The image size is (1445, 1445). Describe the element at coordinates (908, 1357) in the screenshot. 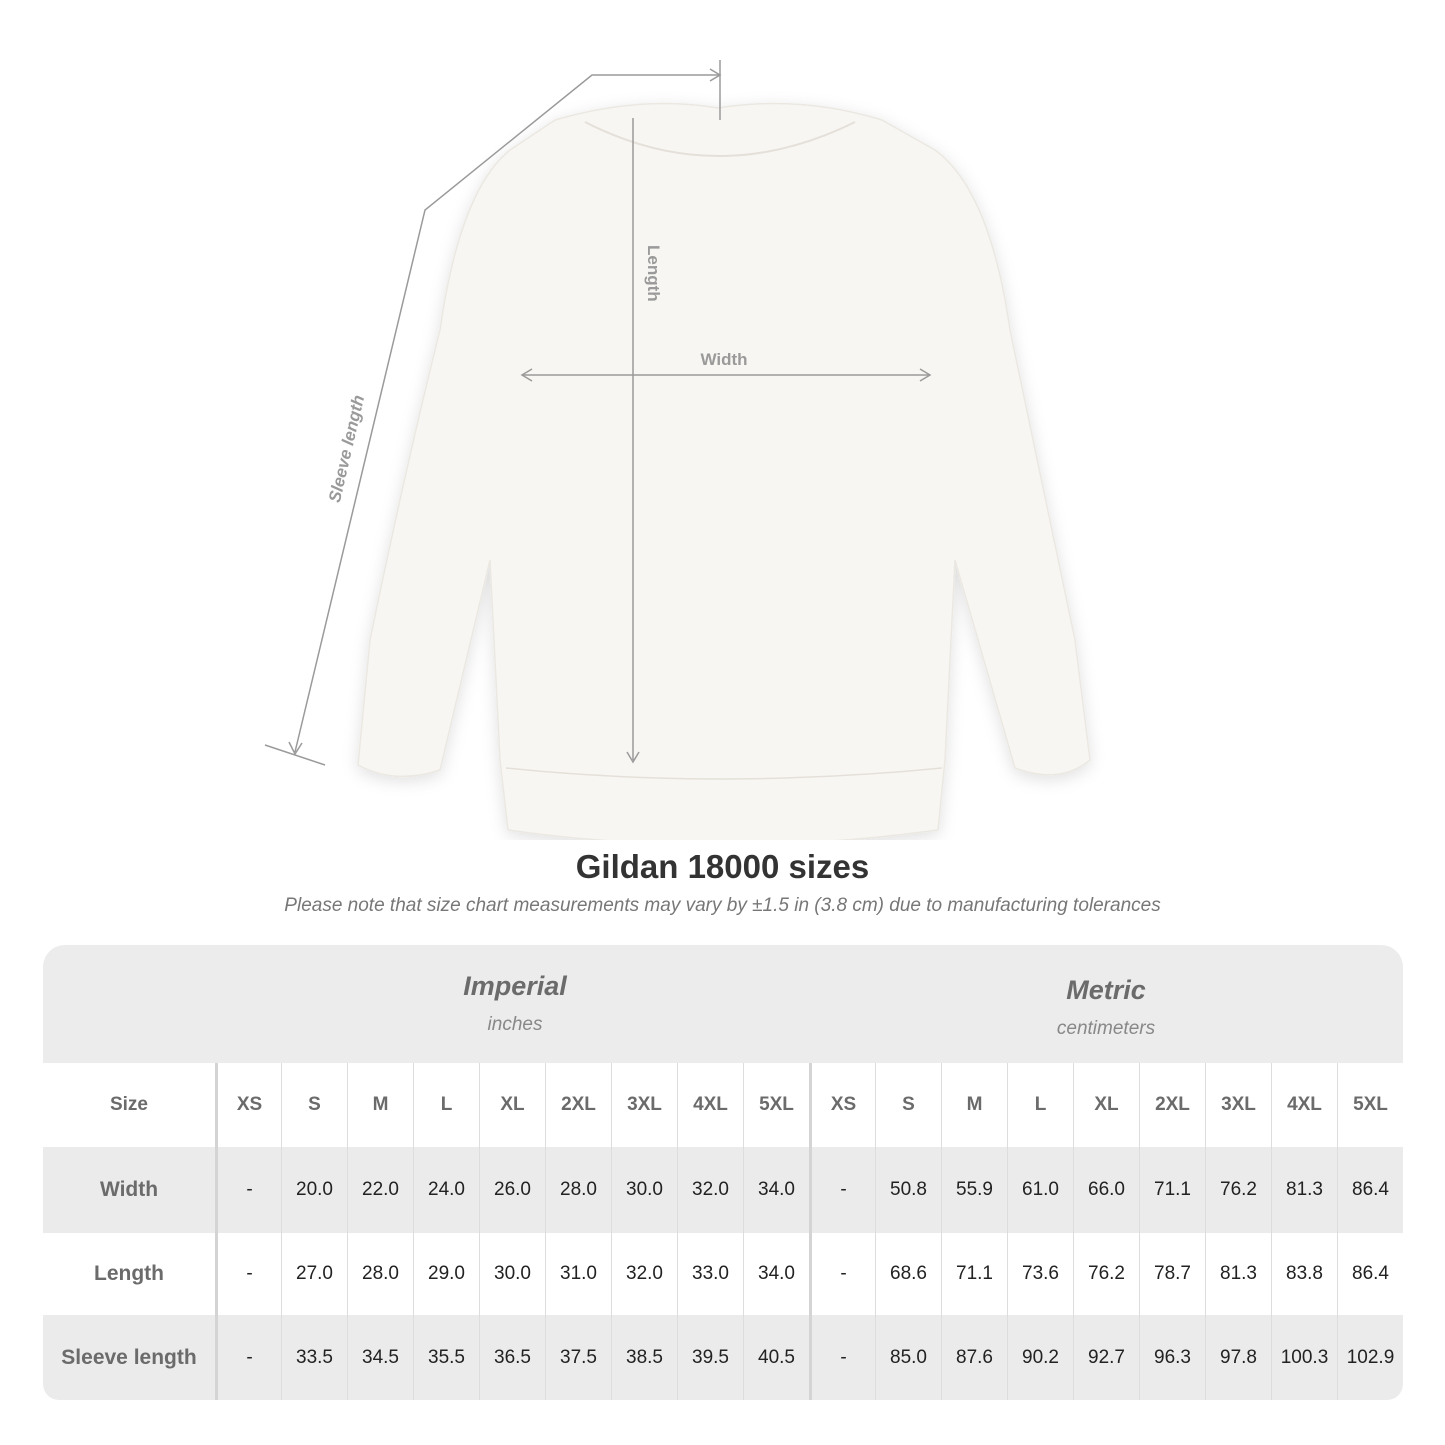

I see `table-cell: 85.0` at that location.